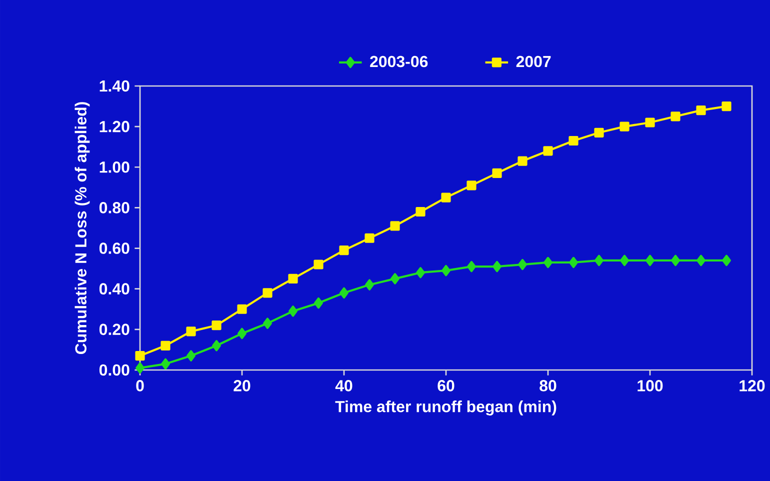  Describe the element at coordinates (399, 62) in the screenshot. I see `legend-label: 2003-06` at that location.